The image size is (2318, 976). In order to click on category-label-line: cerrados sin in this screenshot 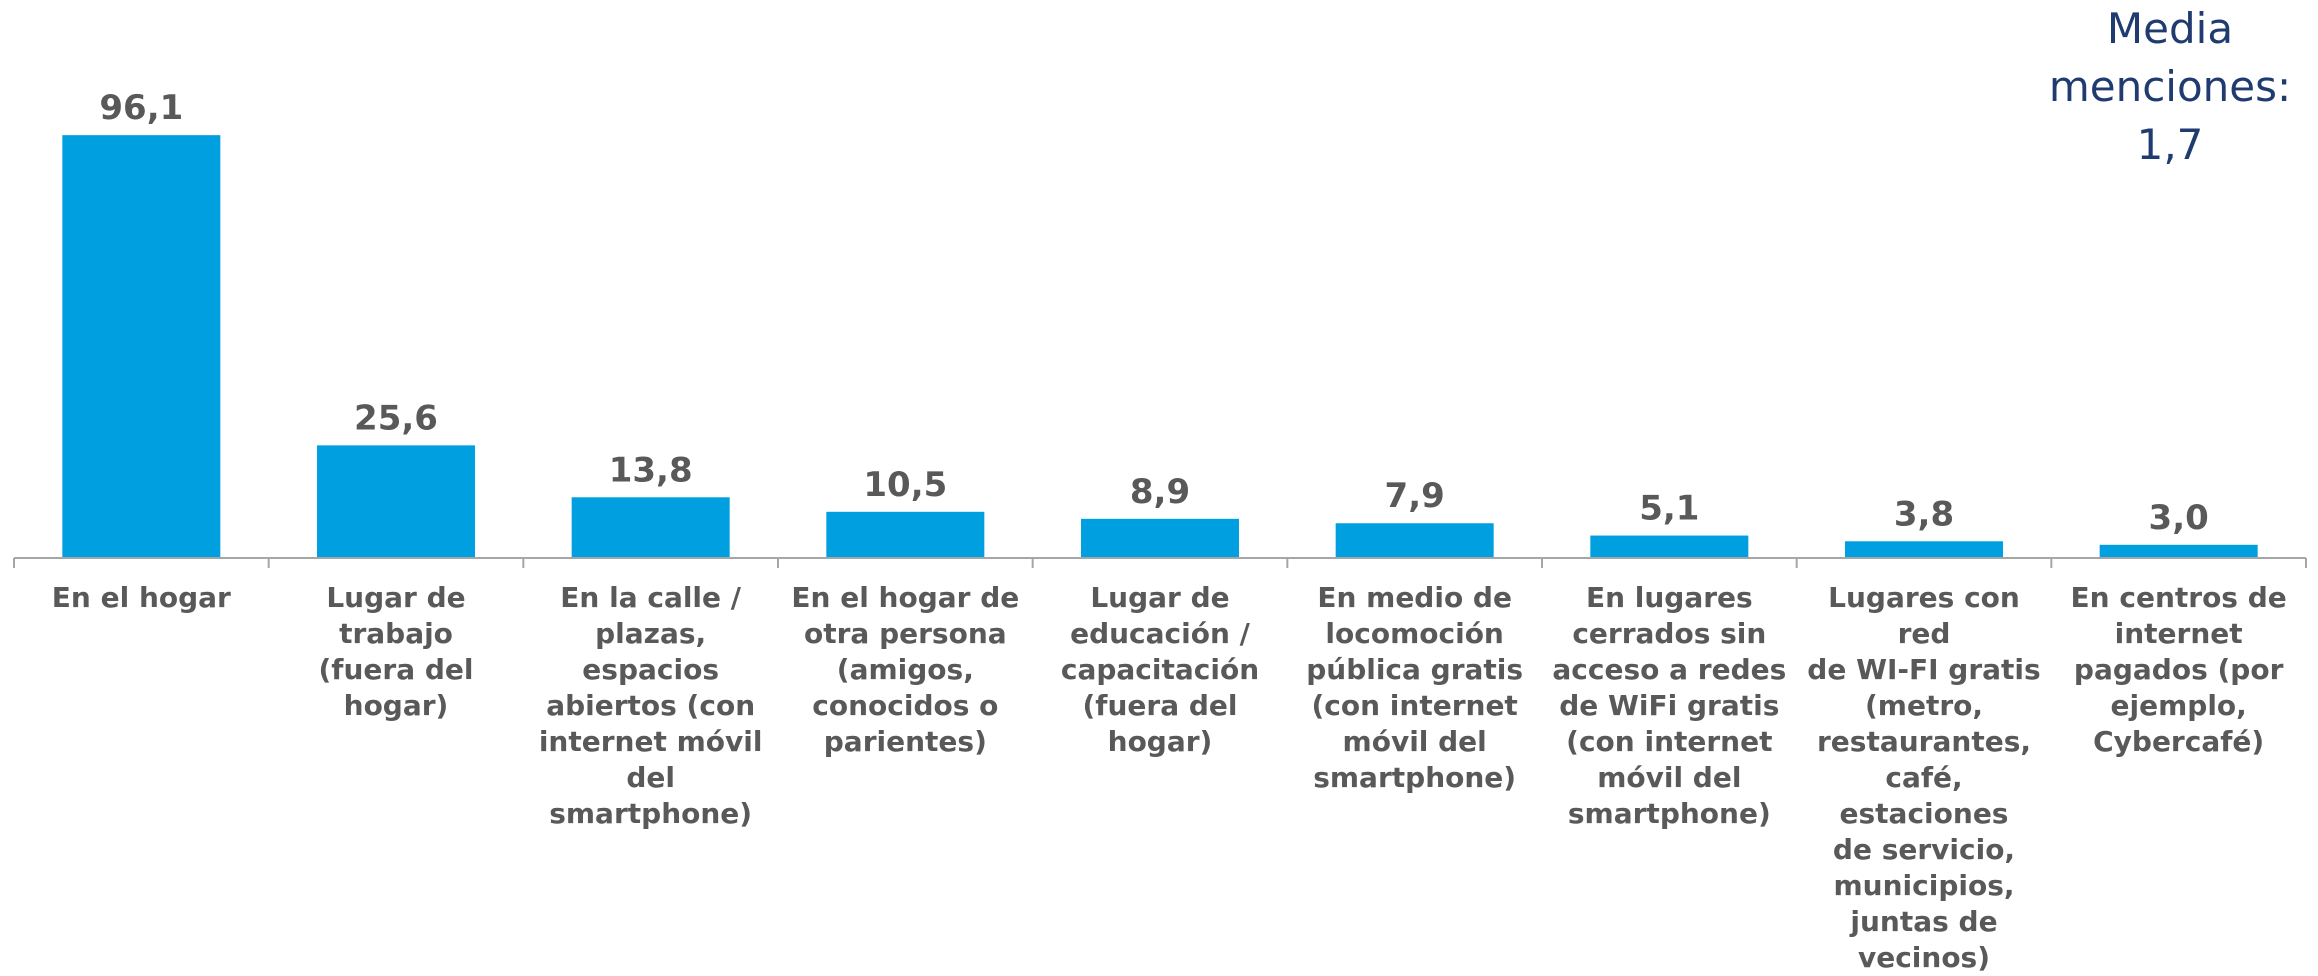, I will do `click(1669, 633)`.